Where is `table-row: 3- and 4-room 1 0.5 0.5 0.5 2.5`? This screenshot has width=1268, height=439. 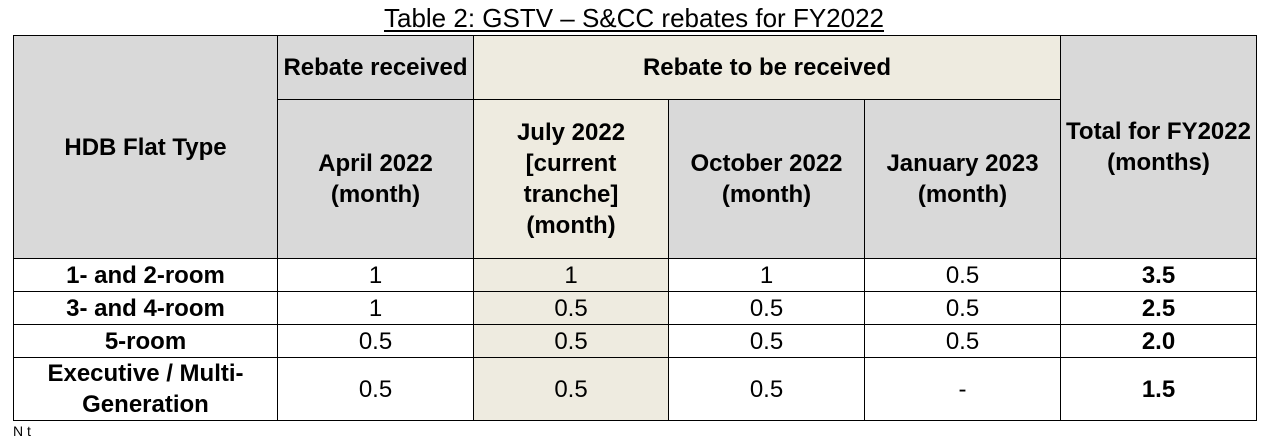
table-row: 3- and 4-room 1 0.5 0.5 0.5 2.5 is located at coordinates (635, 308).